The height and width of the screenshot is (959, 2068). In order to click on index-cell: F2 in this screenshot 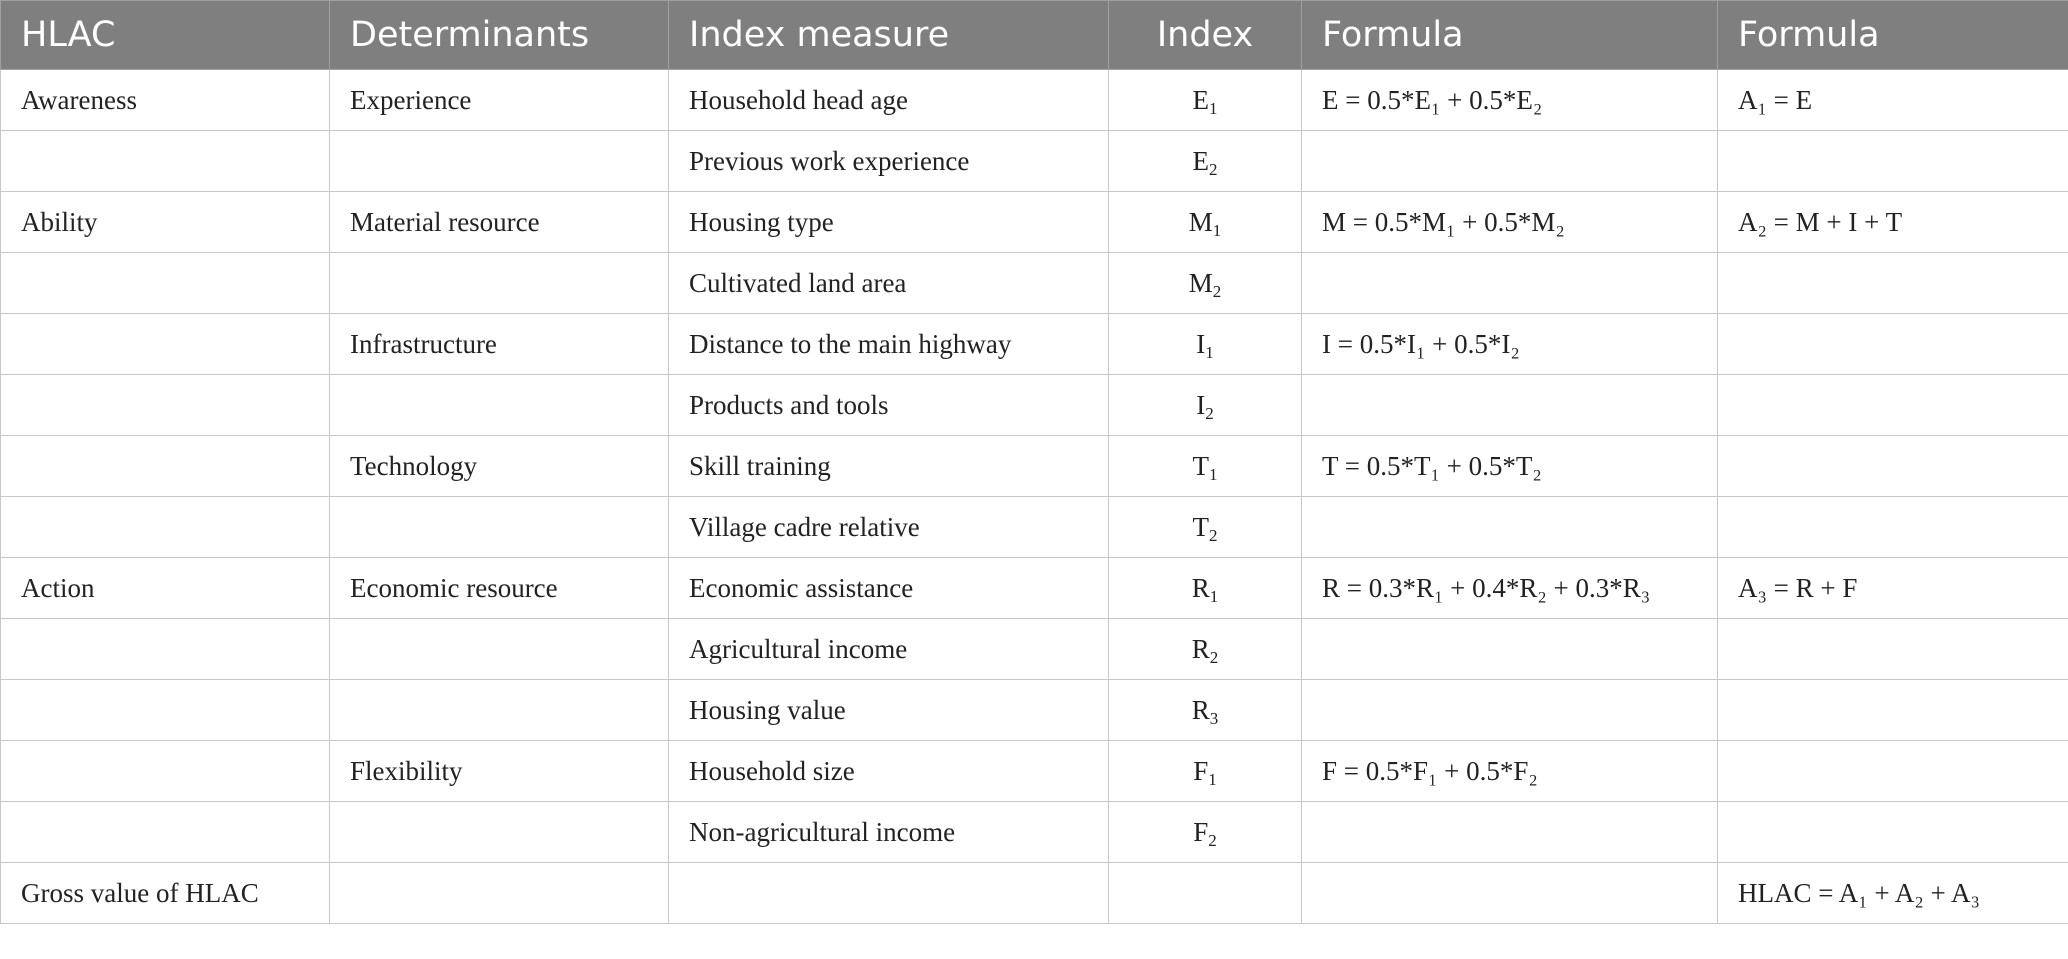, I will do `click(1205, 832)`.